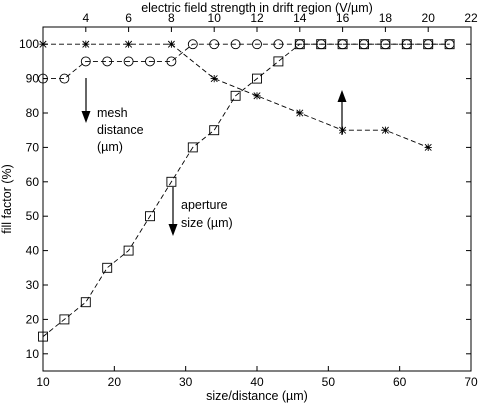  I want to click on annotation-electric-field, so click(342, 112).